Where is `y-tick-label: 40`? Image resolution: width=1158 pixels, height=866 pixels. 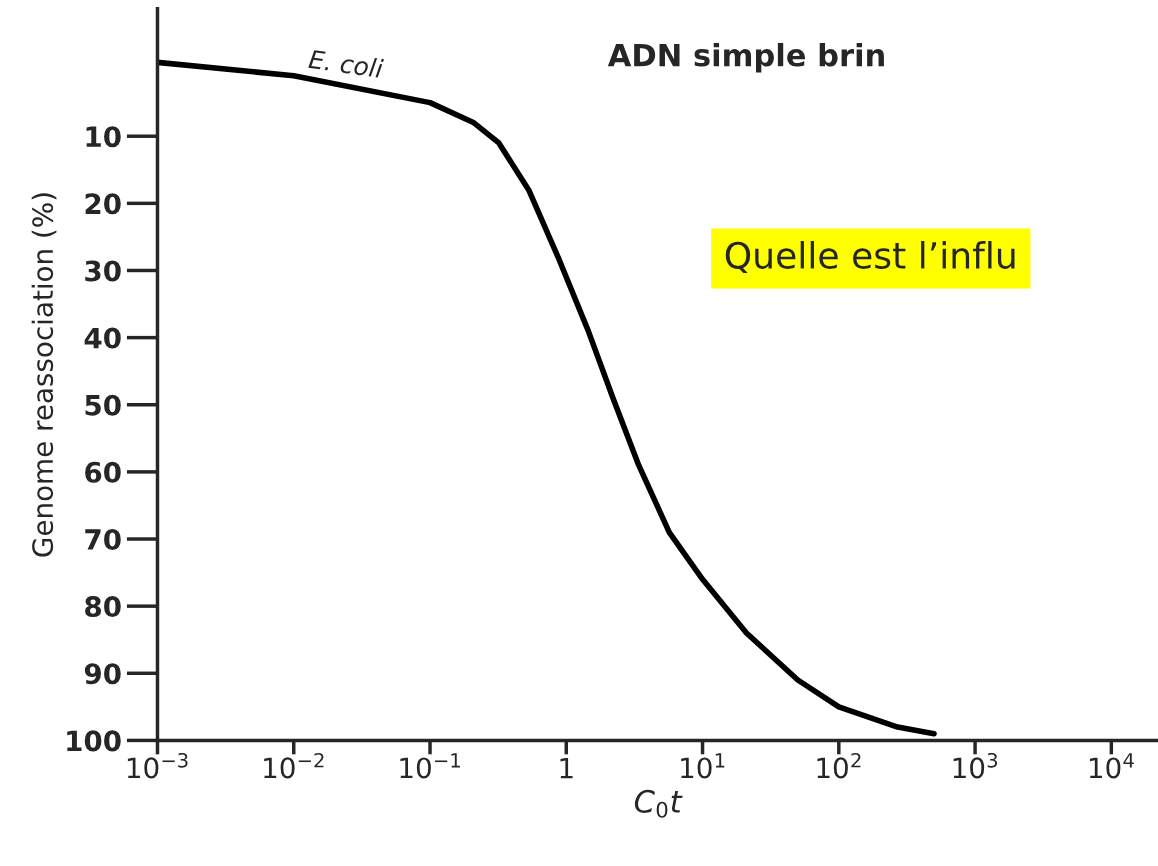
y-tick-label: 40 is located at coordinates (102, 338).